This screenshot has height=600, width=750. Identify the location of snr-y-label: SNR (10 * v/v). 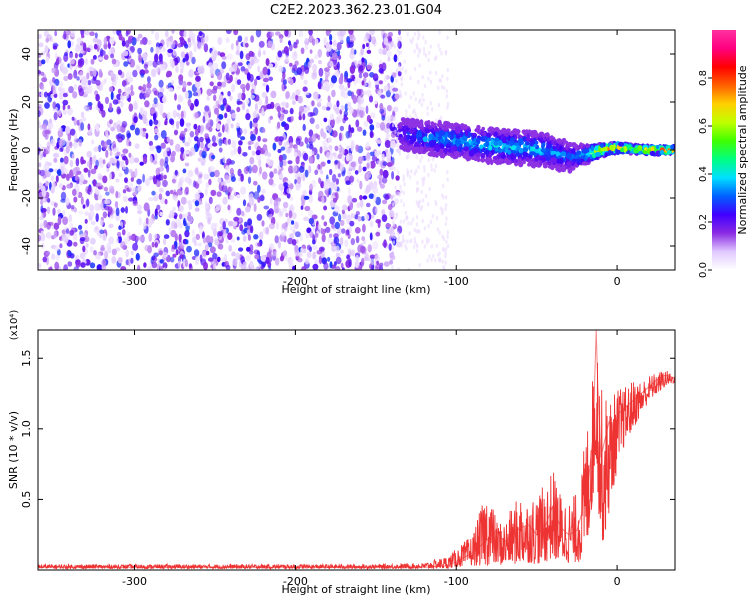
(13, 450).